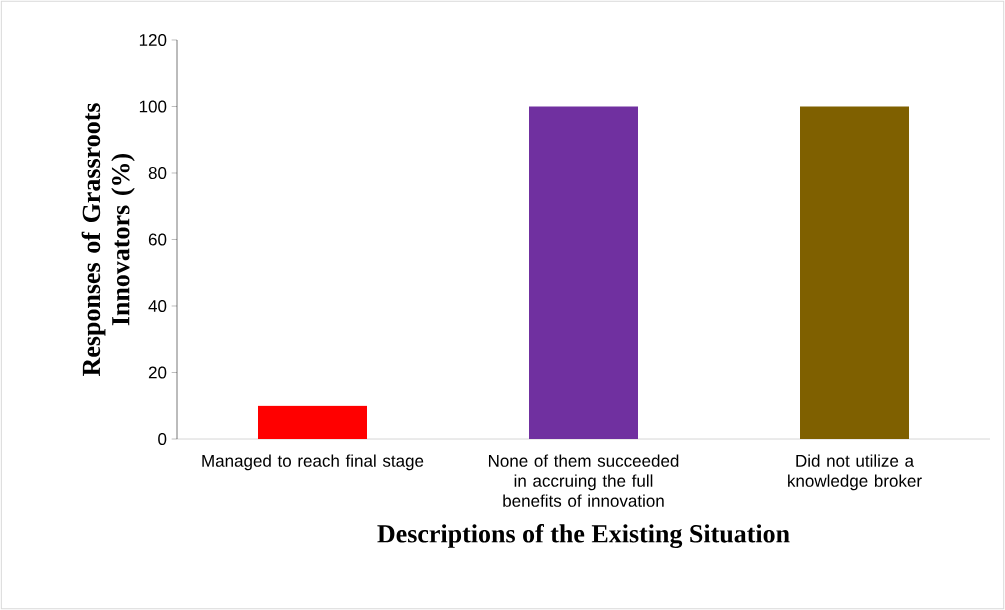 The image size is (1005, 610). I want to click on y-tick-label: 0, so click(162, 439).